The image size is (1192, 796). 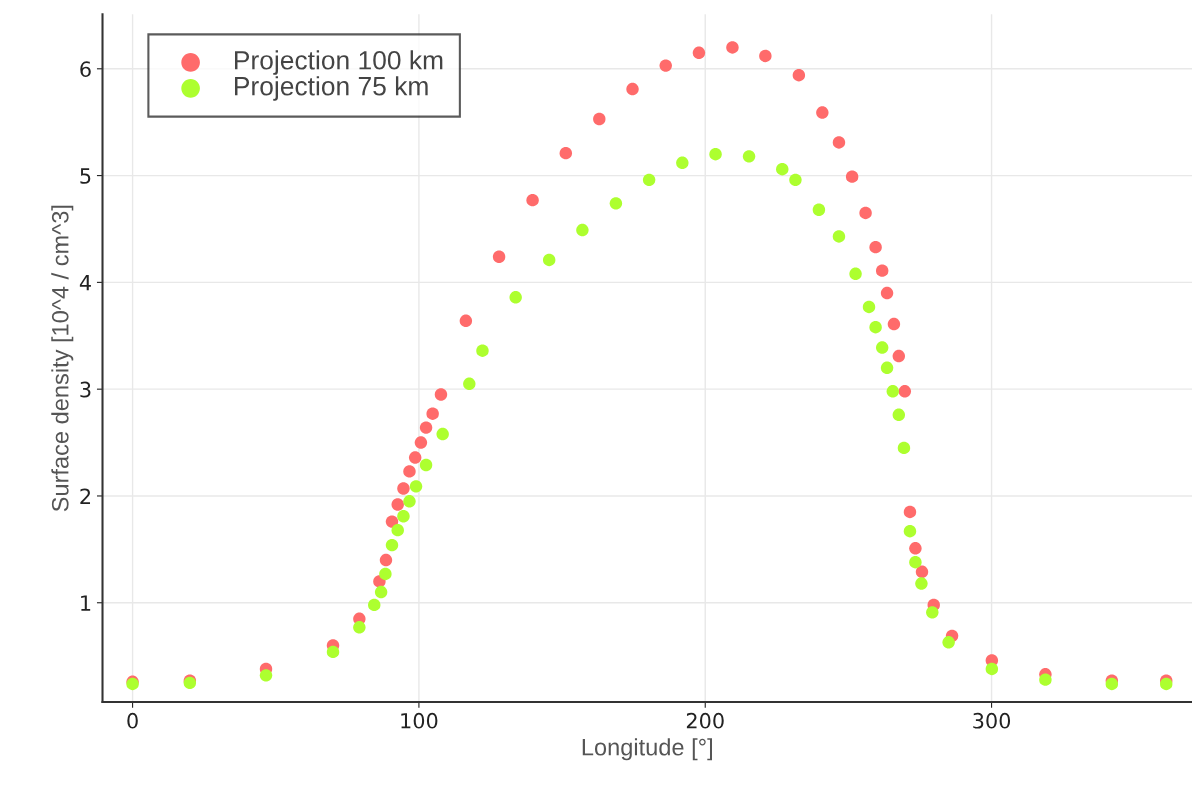 What do you see at coordinates (419, 720) in the screenshot?
I see `x-tick-label: 100` at bounding box center [419, 720].